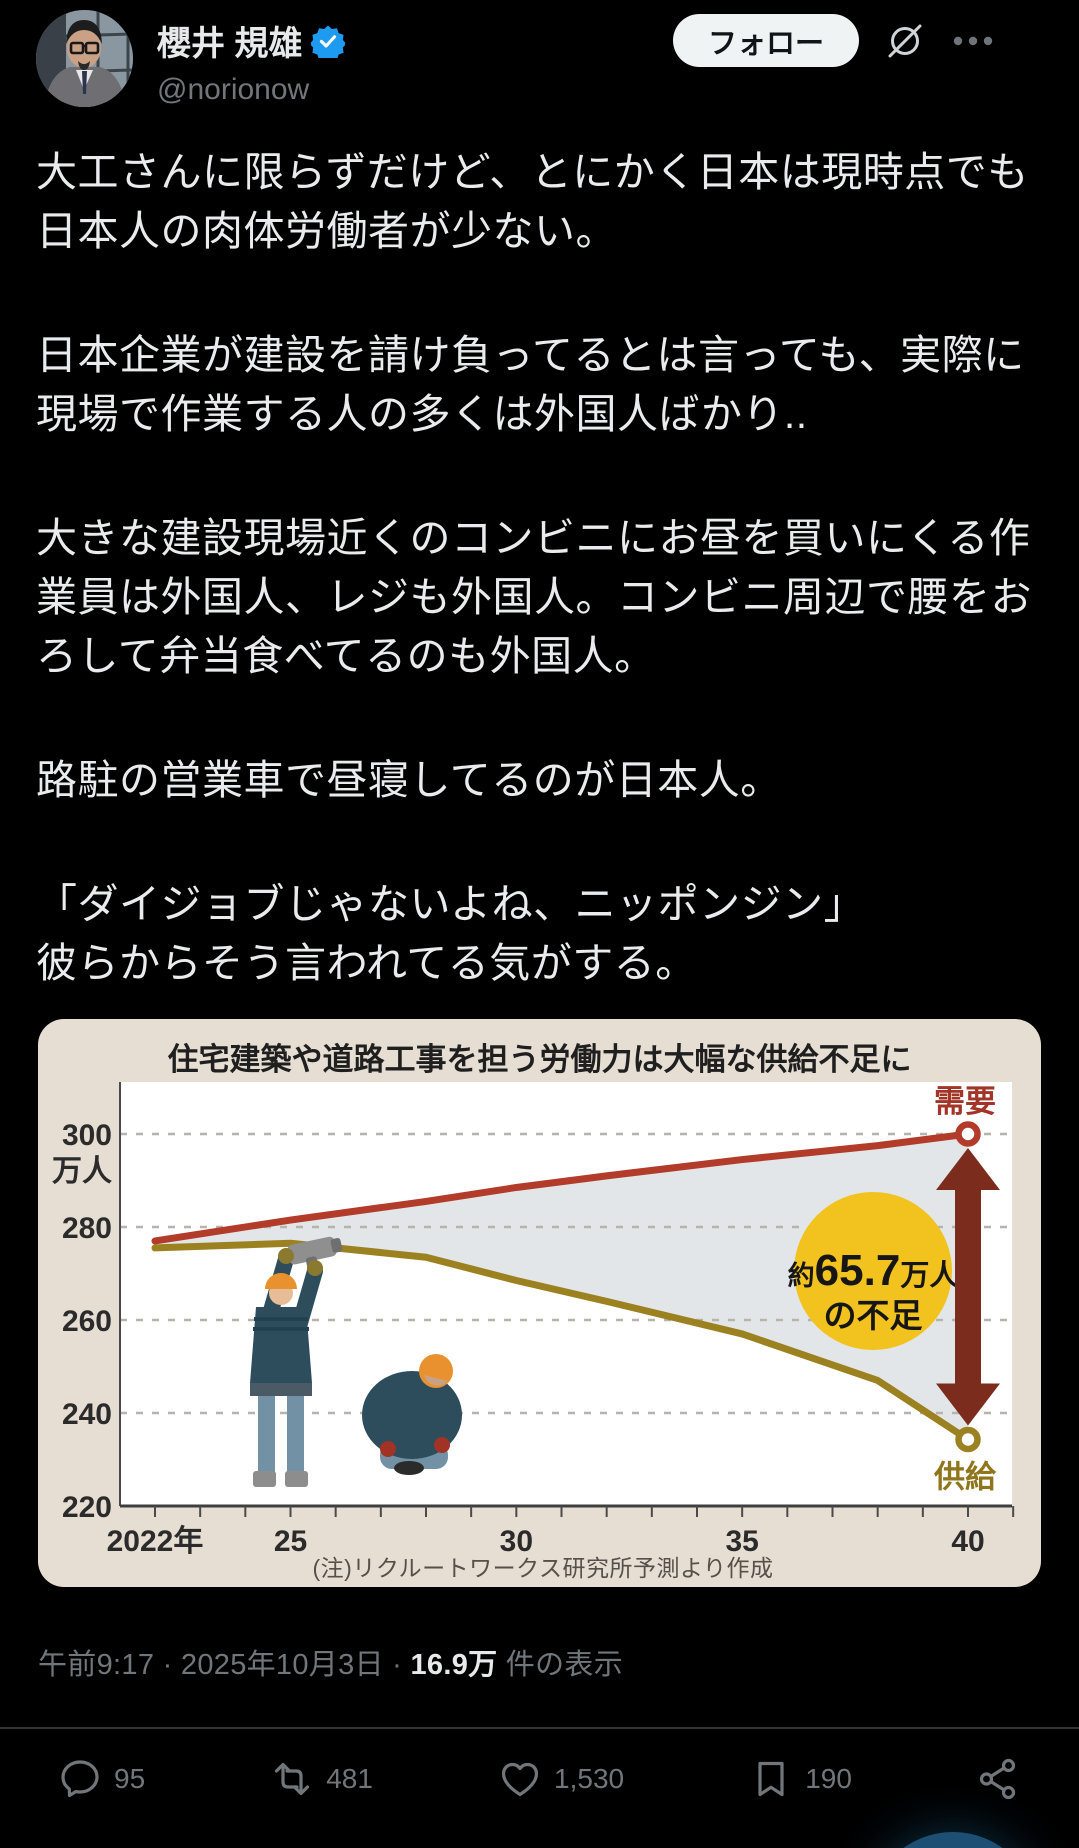 Image resolution: width=1079 pixels, height=1848 pixels. I want to click on verified-badge-icon, so click(328, 41).